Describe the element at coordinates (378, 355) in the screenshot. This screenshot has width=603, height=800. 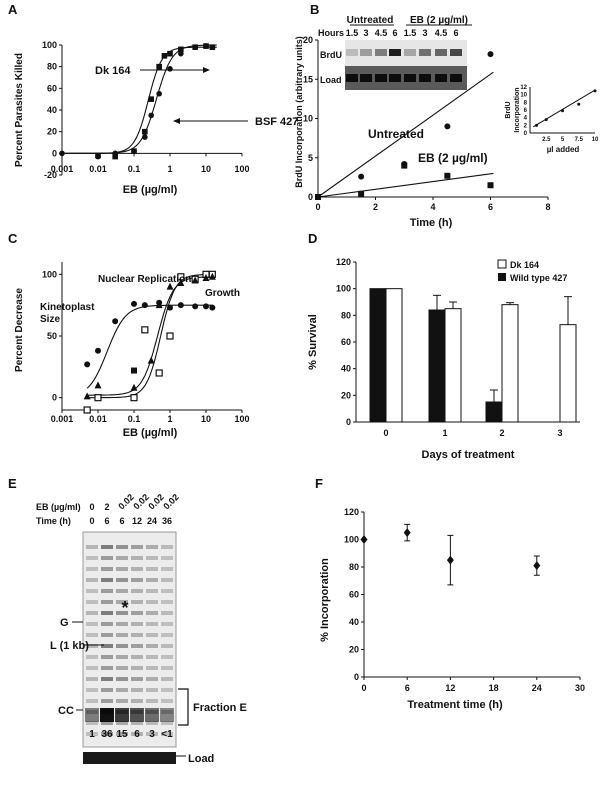
I see `d-bar-wt427` at that location.